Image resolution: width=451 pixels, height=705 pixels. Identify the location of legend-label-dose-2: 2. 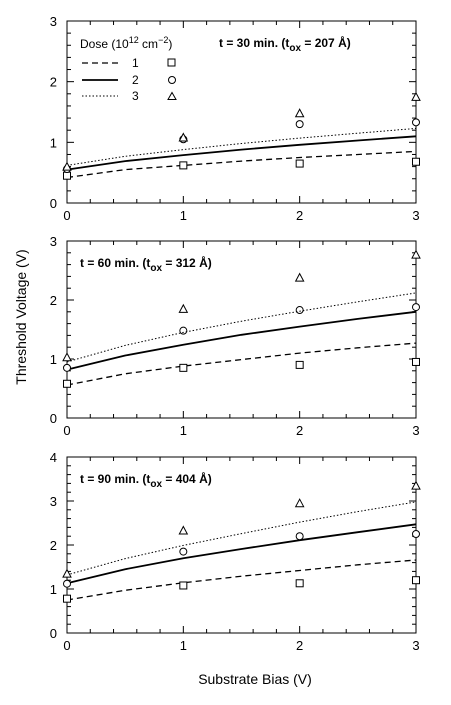
(135, 80).